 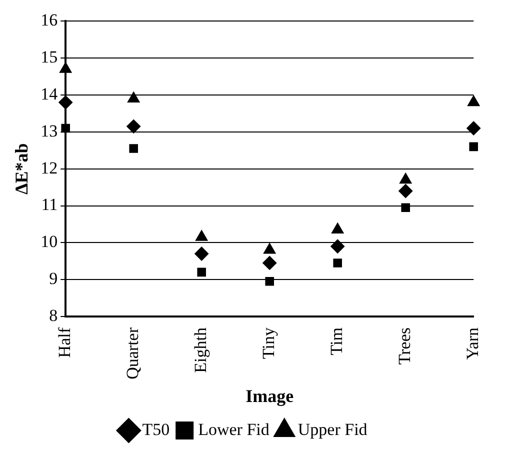 What do you see at coordinates (49, 94) in the screenshot?
I see `y-tick-label: 14` at bounding box center [49, 94].